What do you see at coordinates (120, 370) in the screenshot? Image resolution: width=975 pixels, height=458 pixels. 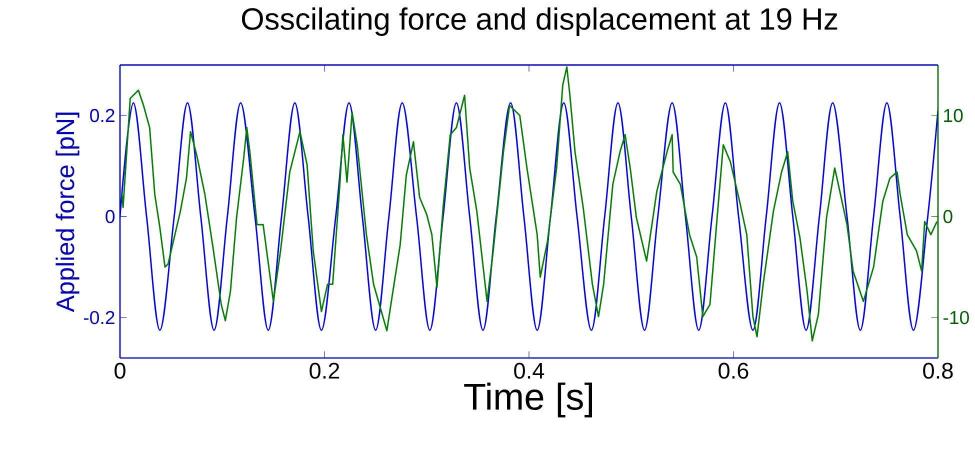 I see `x-tick-label: 0` at bounding box center [120, 370].